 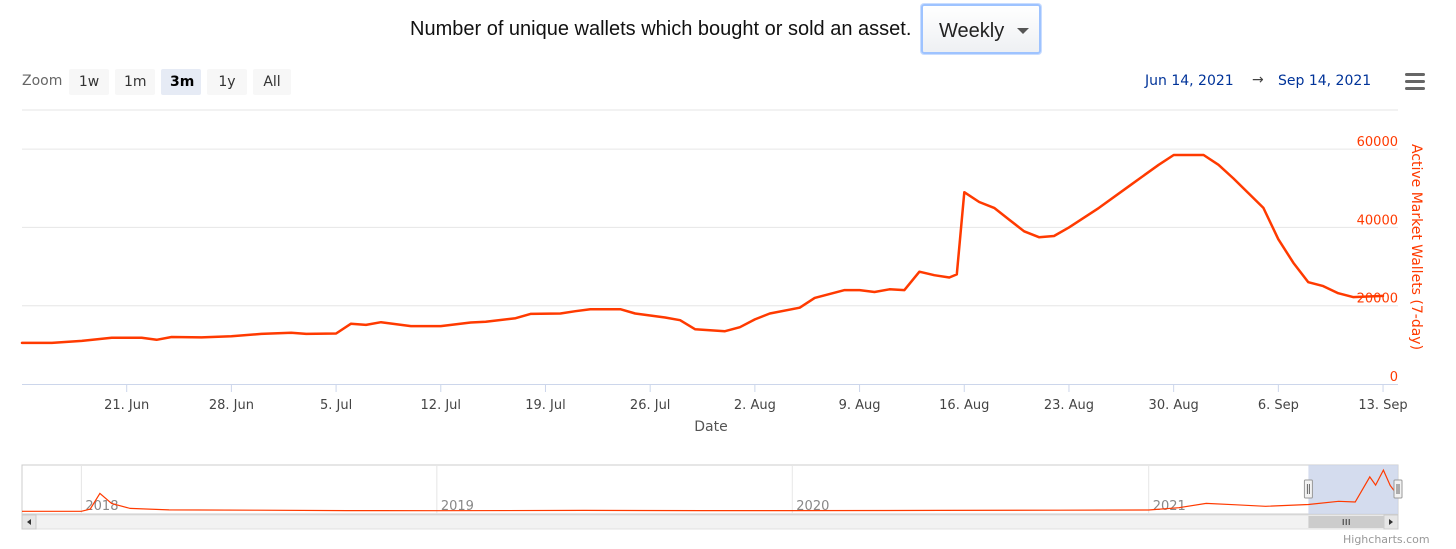 I want to click on y-tick-label: 40000, so click(x=1377, y=220).